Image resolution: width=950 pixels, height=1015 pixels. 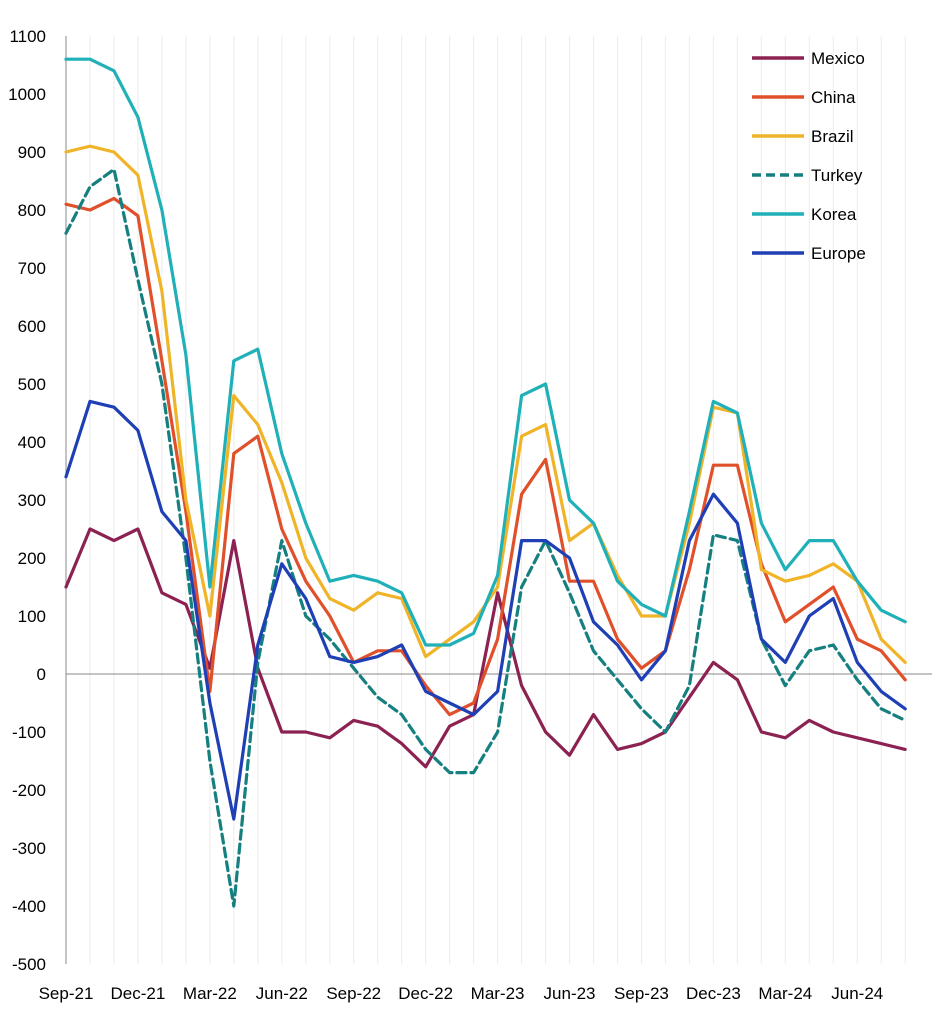 I want to click on x-tick-label: Sep-21, so click(x=66, y=993).